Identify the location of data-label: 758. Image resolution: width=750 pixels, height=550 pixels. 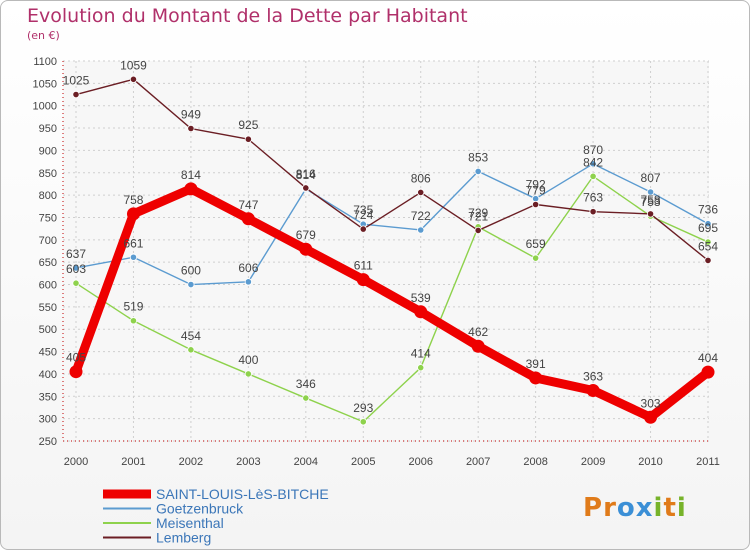
(651, 200).